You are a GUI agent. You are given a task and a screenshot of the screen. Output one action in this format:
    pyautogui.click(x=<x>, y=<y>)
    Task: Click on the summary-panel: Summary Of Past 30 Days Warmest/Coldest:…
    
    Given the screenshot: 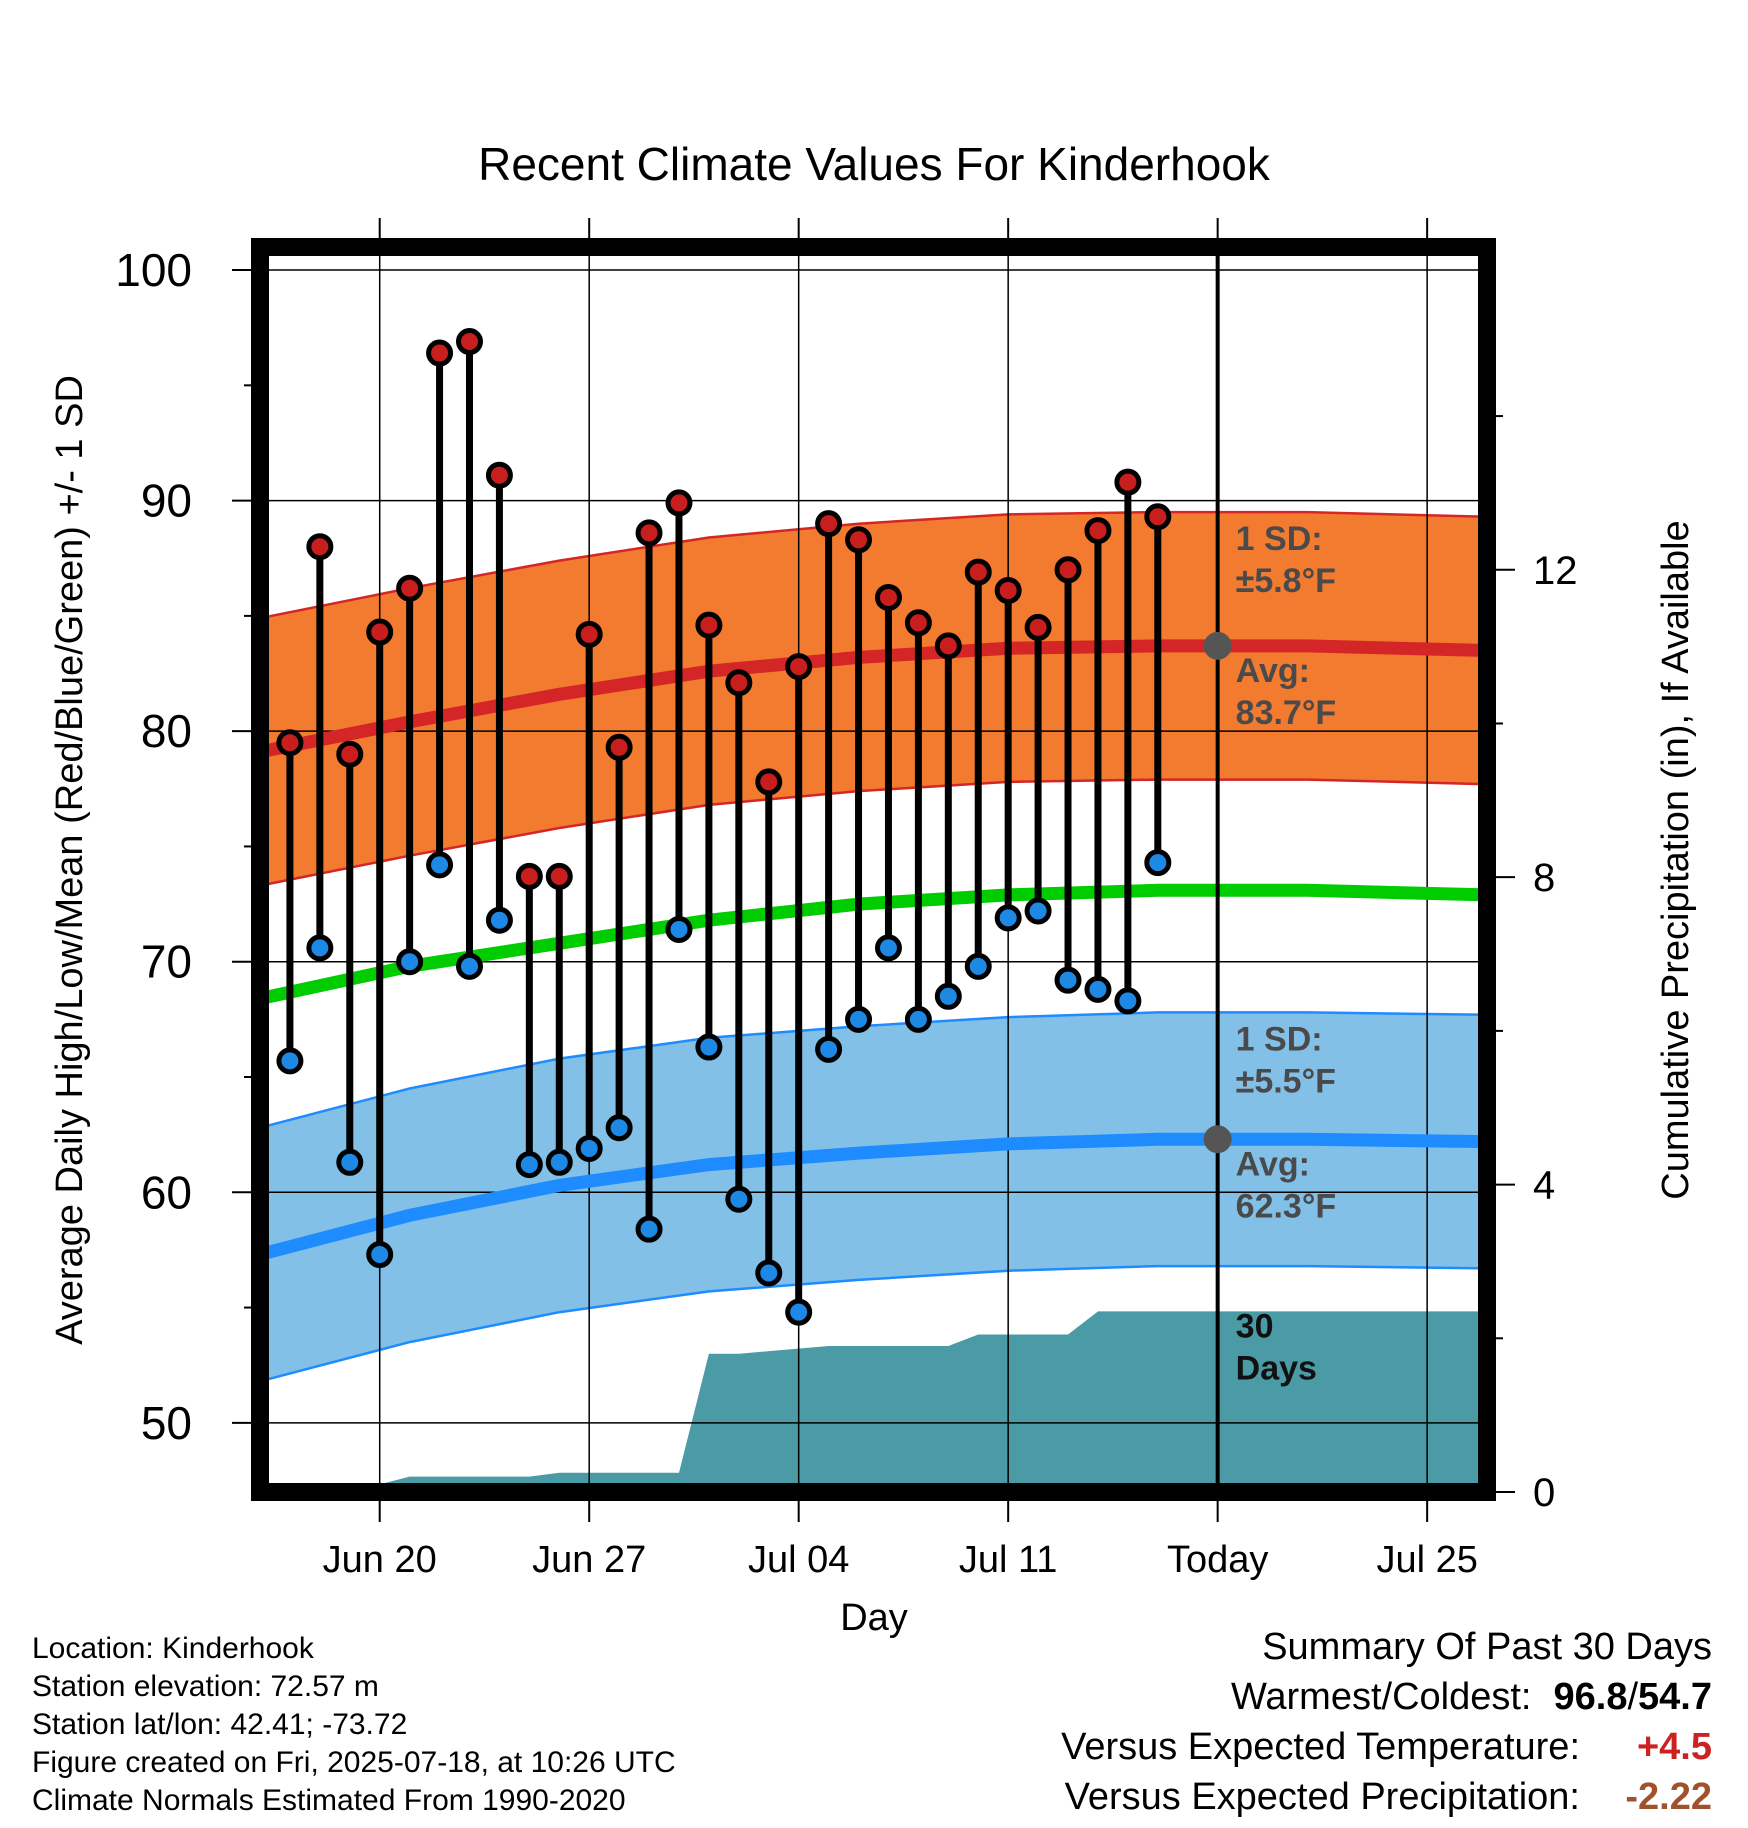 What is the action you would take?
    pyautogui.click(x=1386, y=1722)
    